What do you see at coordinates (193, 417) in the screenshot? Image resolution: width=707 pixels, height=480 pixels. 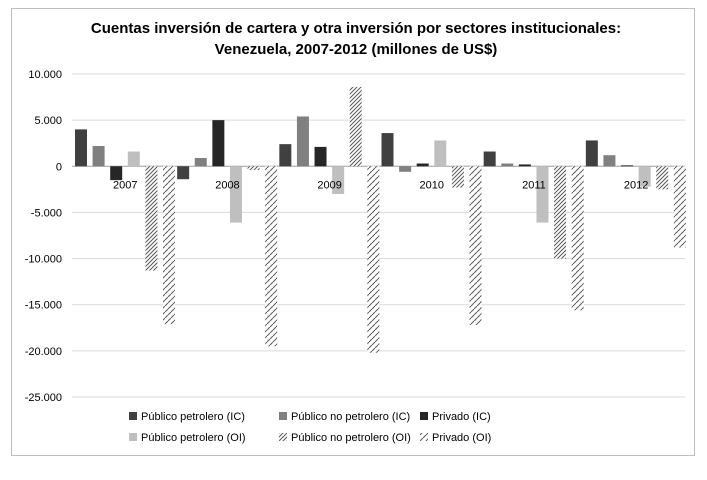 I see `legend-label: Público petrolero (IC)` at bounding box center [193, 417].